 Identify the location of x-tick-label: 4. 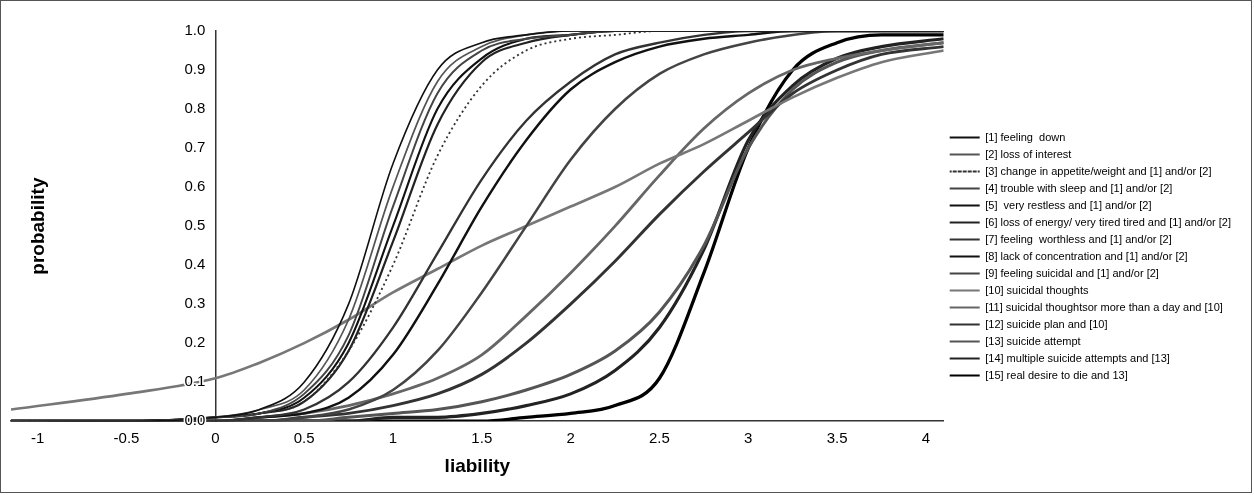
(926, 438).